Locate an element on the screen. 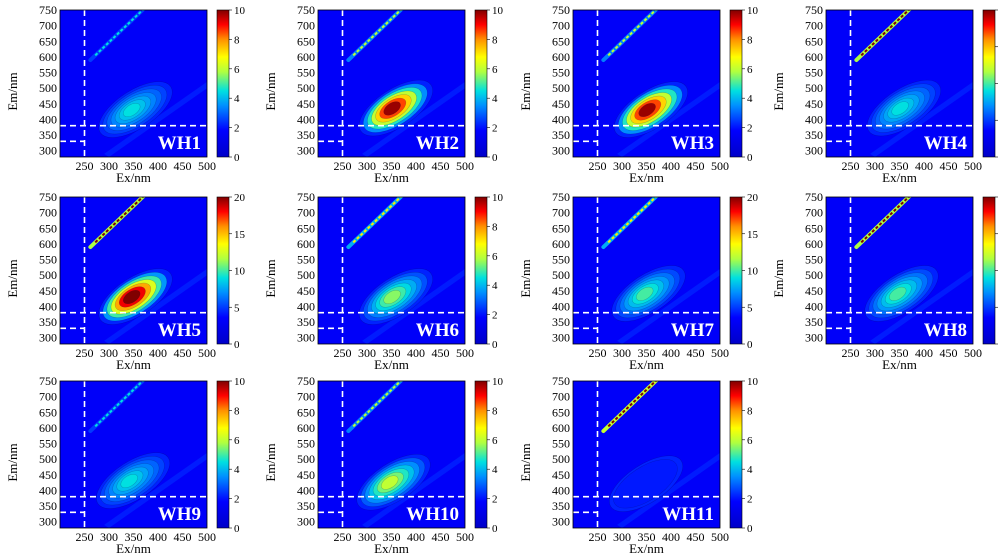 Image resolution: width=1000 pixels, height=558 pixels. x-tick-label: 450 is located at coordinates (183, 166).